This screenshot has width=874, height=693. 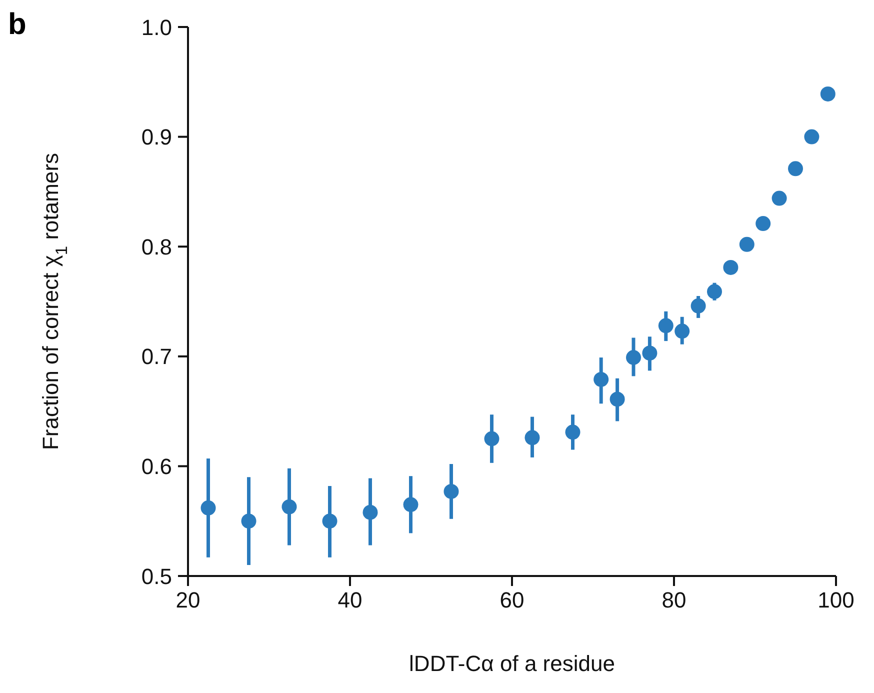 What do you see at coordinates (188, 600) in the screenshot?
I see `x-tick-label: 20` at bounding box center [188, 600].